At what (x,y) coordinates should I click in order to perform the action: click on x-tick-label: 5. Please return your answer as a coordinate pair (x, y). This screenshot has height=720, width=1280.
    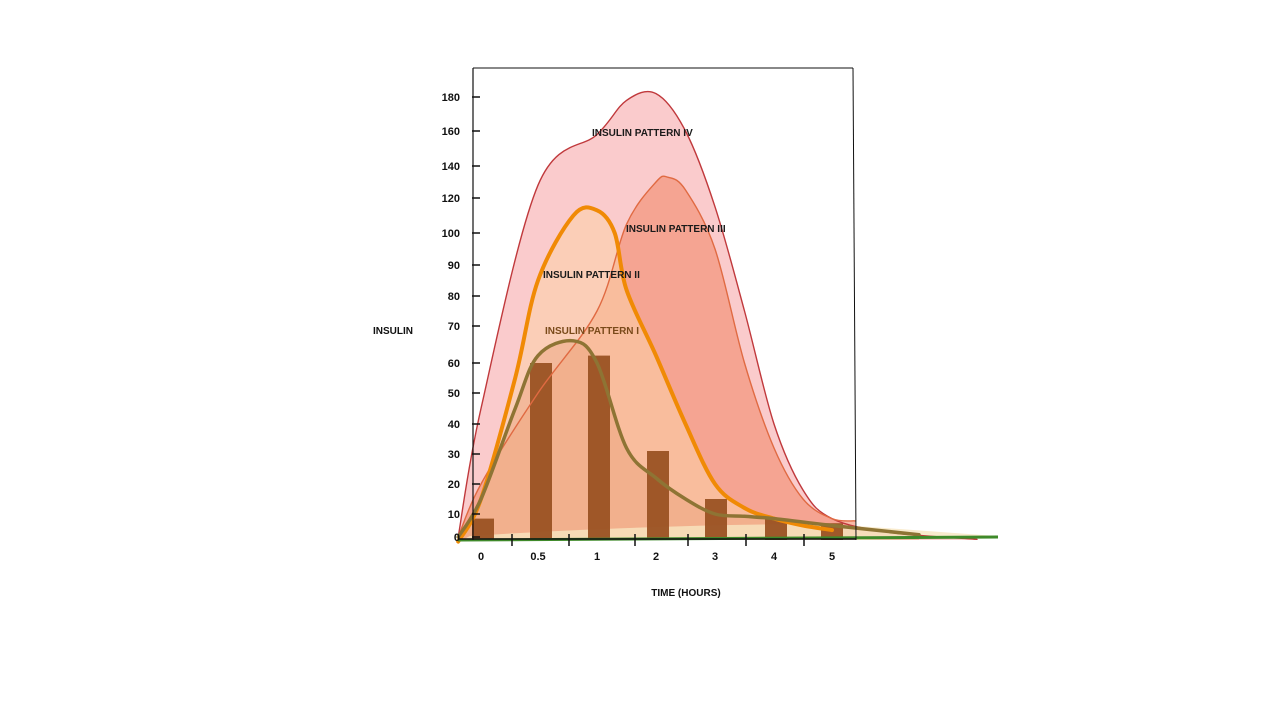
    Looking at the image, I should click on (832, 557).